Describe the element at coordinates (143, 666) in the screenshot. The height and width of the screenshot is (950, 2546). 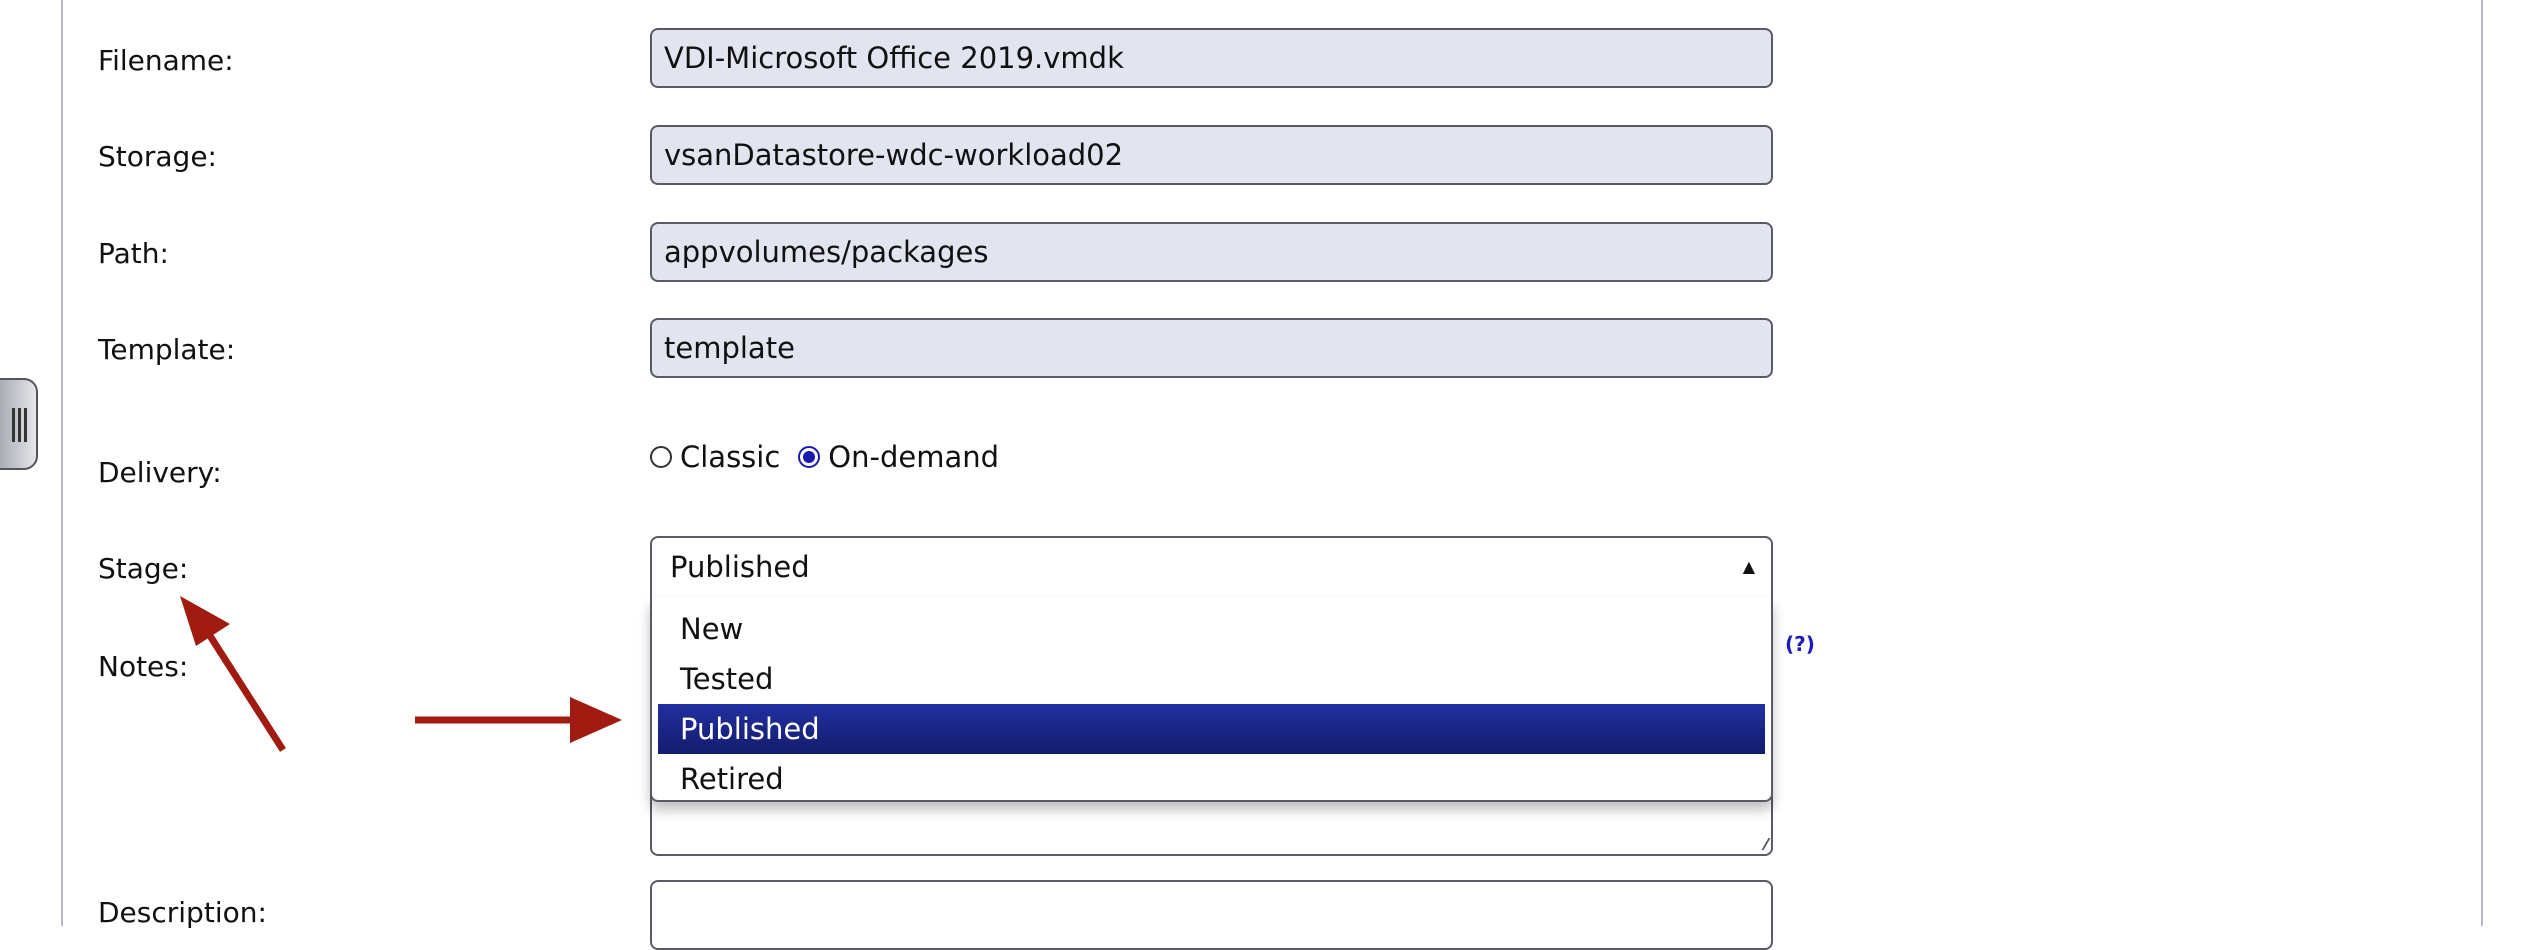
I see `notes-label: Notes:` at that location.